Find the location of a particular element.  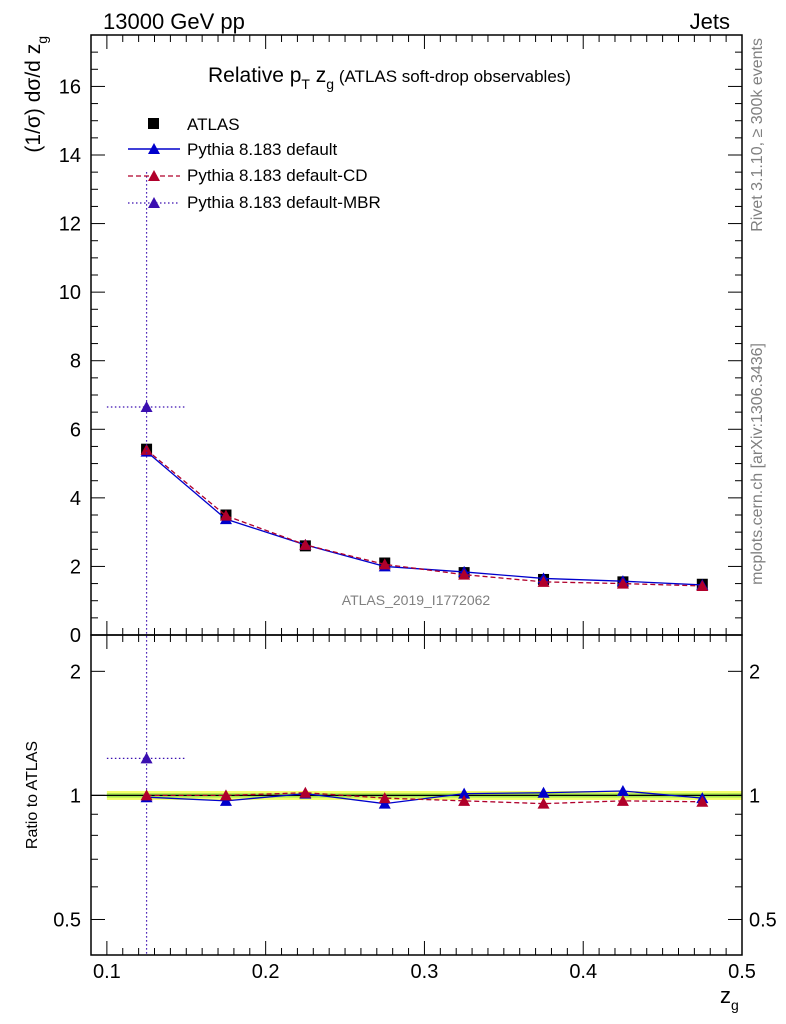

legend-entry-default: Pythia 8.183 default is located at coordinates (233, 149).